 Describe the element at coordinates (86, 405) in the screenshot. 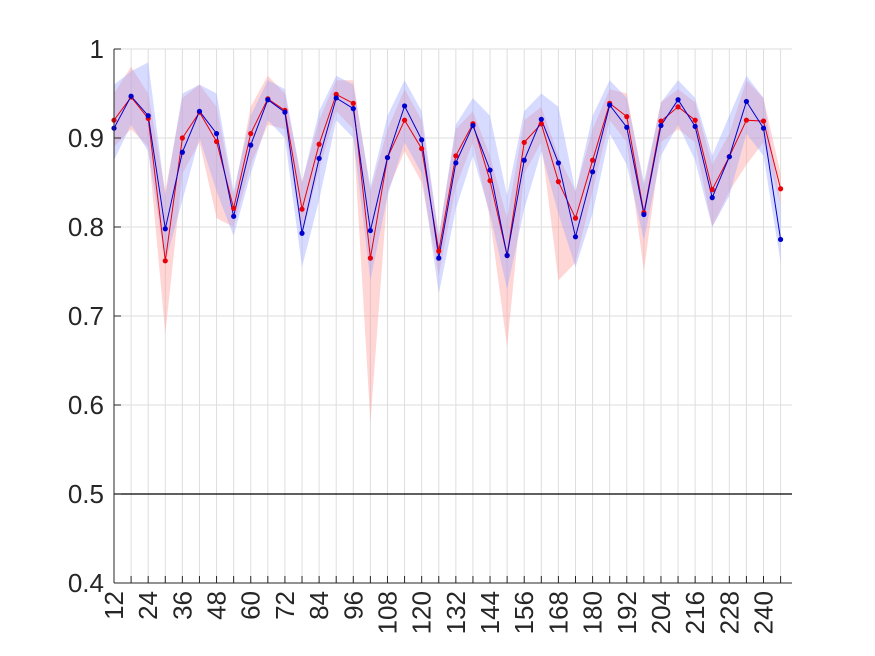

I see `y-tick-label: 0.6` at that location.